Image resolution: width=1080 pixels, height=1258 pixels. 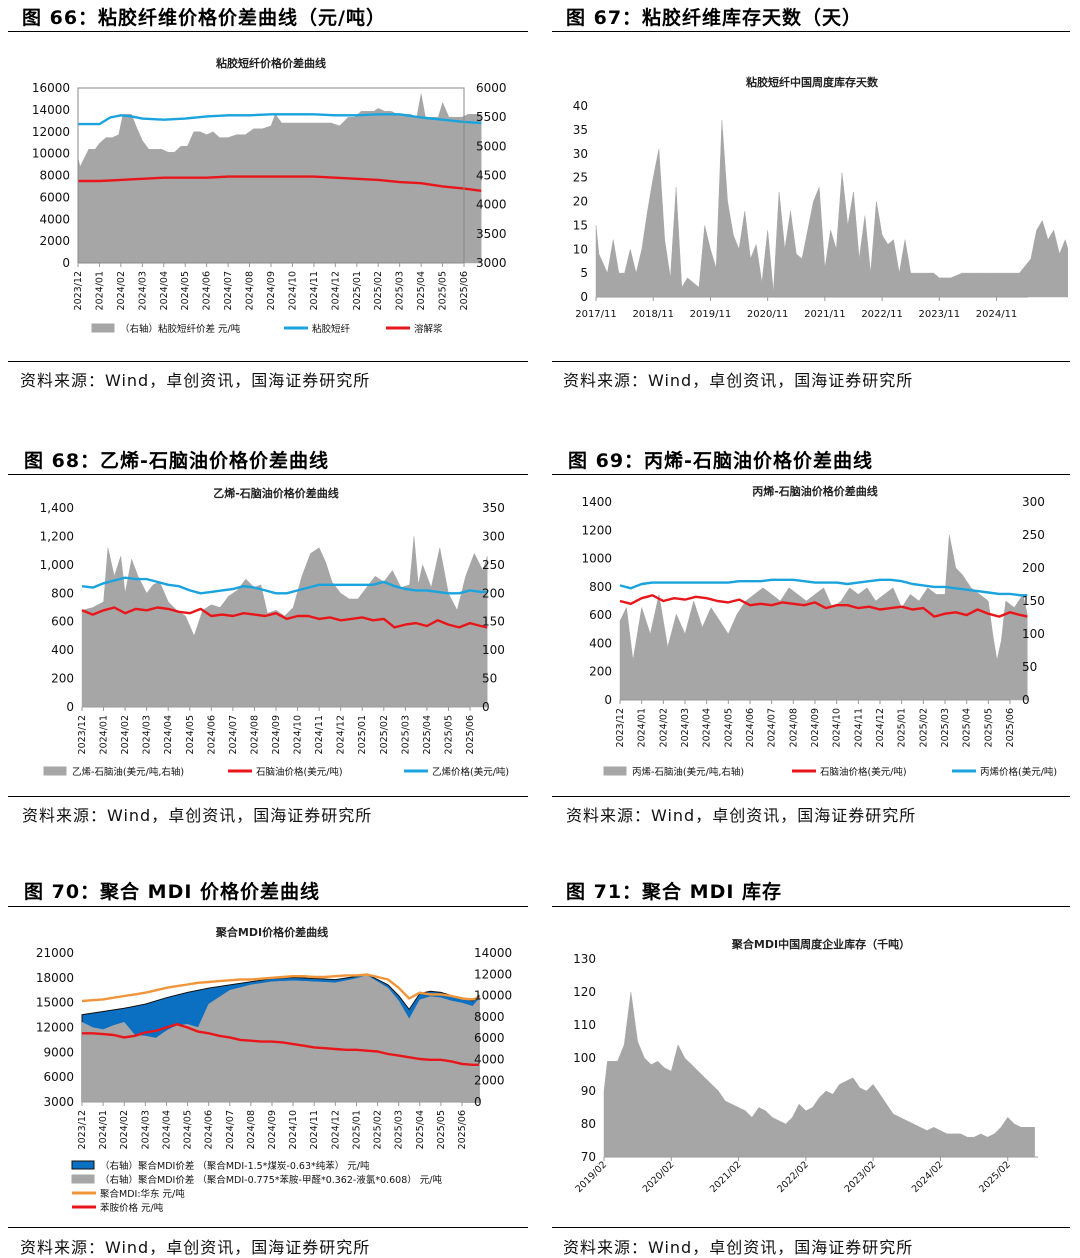 I want to click on y2-tick-label: 8000, so click(x=489, y=1017).